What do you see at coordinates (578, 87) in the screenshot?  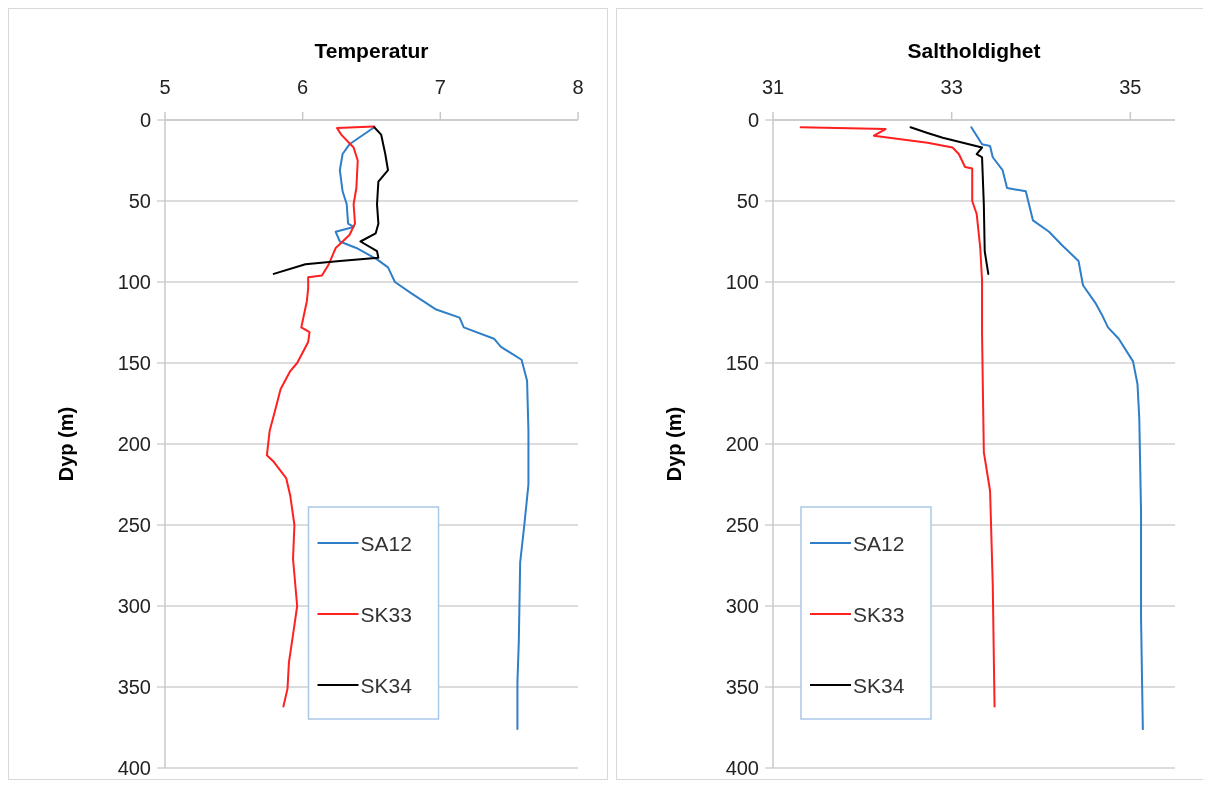 I see `x-tick-label: 8` at bounding box center [578, 87].